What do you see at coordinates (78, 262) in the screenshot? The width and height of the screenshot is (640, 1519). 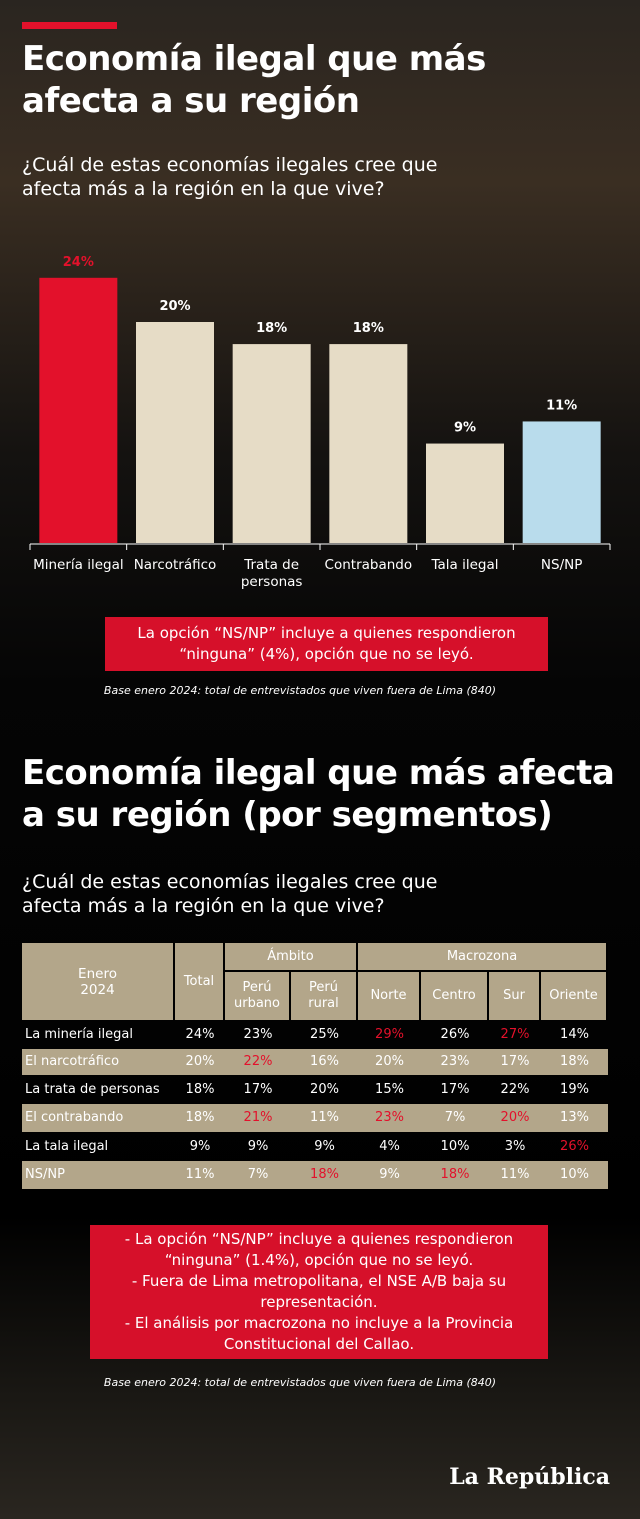 I see `value-label: 24%` at bounding box center [78, 262].